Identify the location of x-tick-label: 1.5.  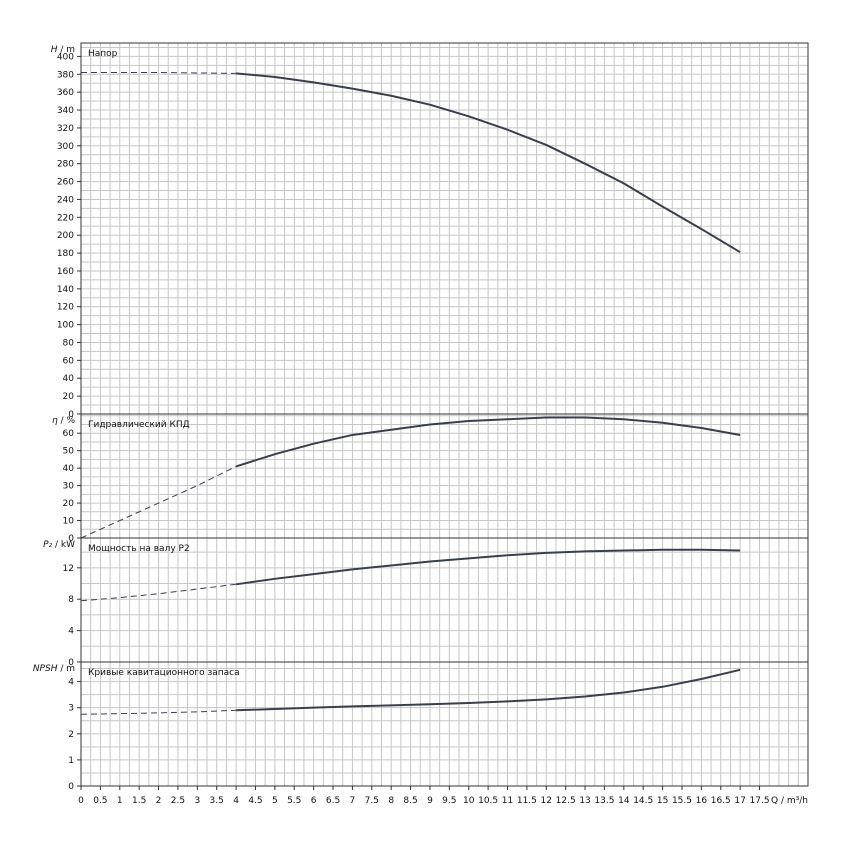
(139, 801).